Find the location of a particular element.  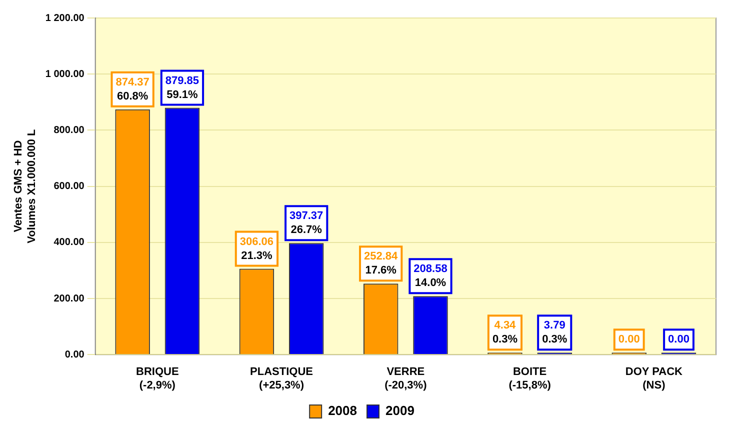

y-tick-label: 800.00 is located at coordinates (69, 130).